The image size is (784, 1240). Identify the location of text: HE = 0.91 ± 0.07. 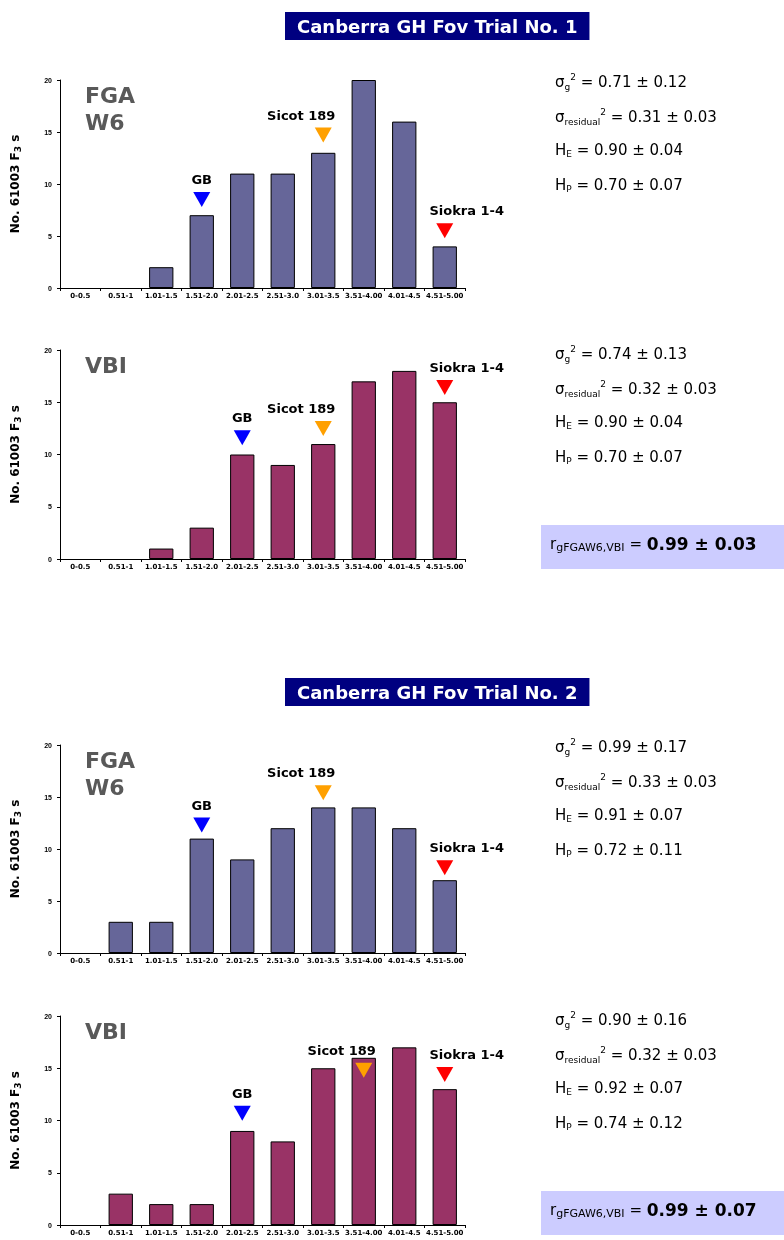
(619, 814).